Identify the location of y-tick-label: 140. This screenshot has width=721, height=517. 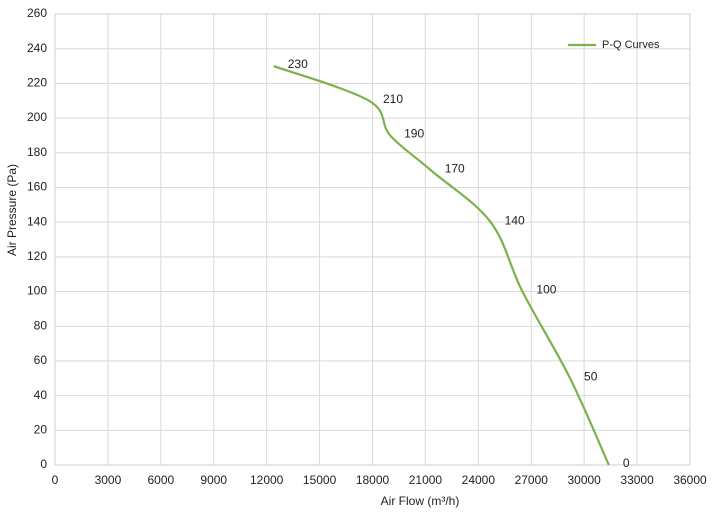
(37, 221).